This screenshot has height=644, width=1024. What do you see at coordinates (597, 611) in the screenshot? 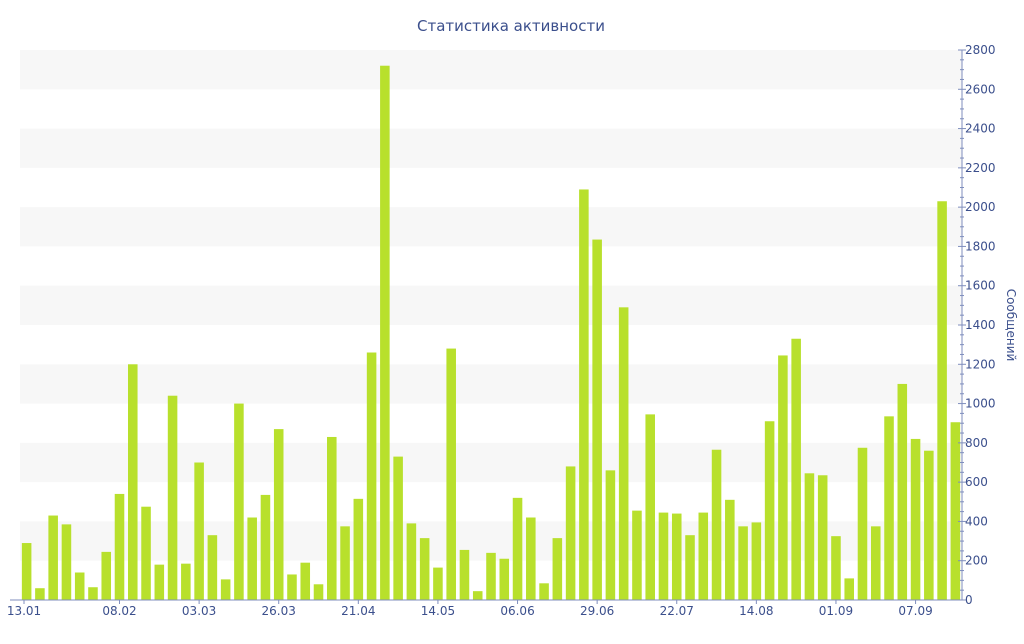
I see `x-tick-label: 29.06` at bounding box center [597, 611].